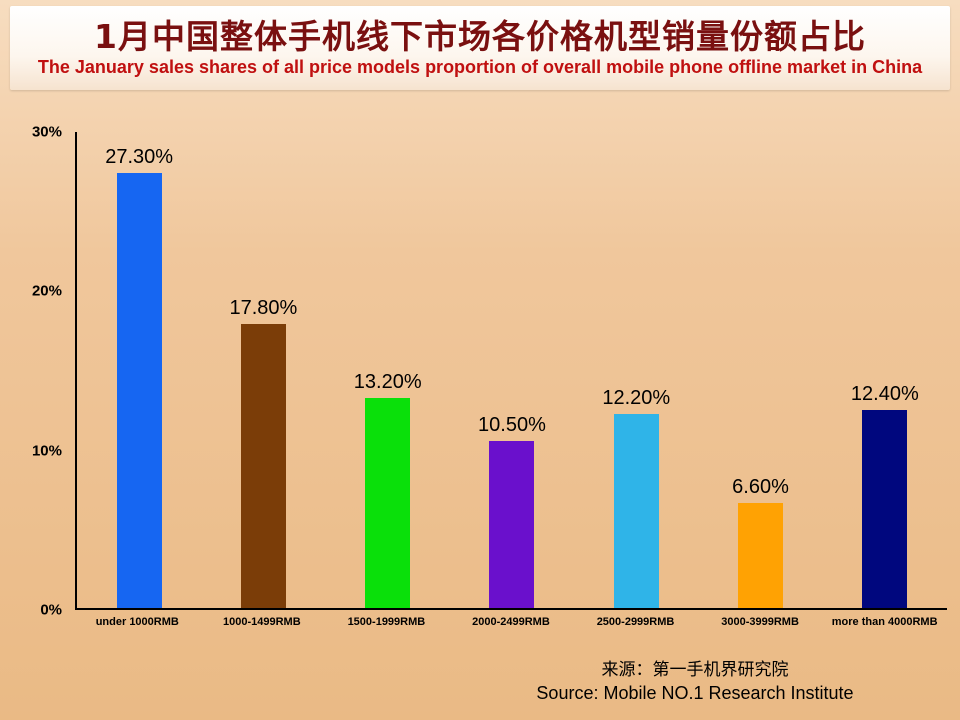 This screenshot has height=720, width=960. Describe the element at coordinates (635, 622) in the screenshot. I see `x-axis-label: 2500-2999RMB` at that location.